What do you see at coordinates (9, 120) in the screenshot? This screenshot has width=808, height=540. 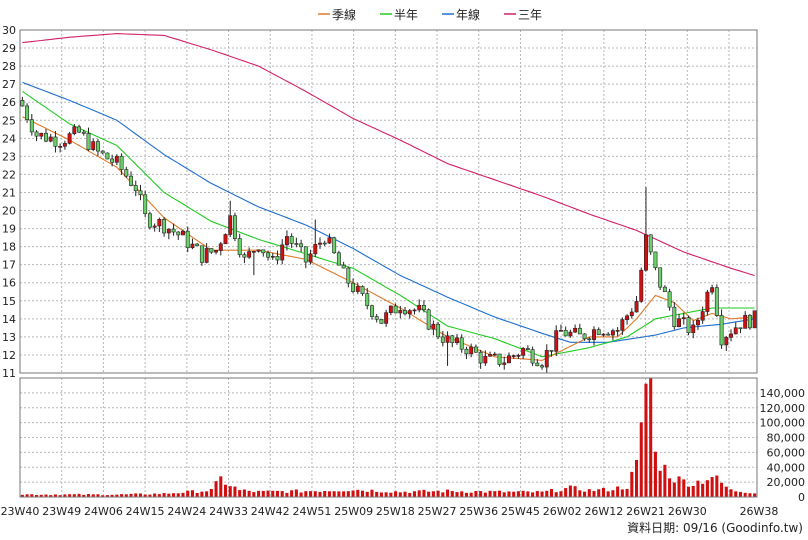 I see `price-tick-label: 25` at bounding box center [9, 120].